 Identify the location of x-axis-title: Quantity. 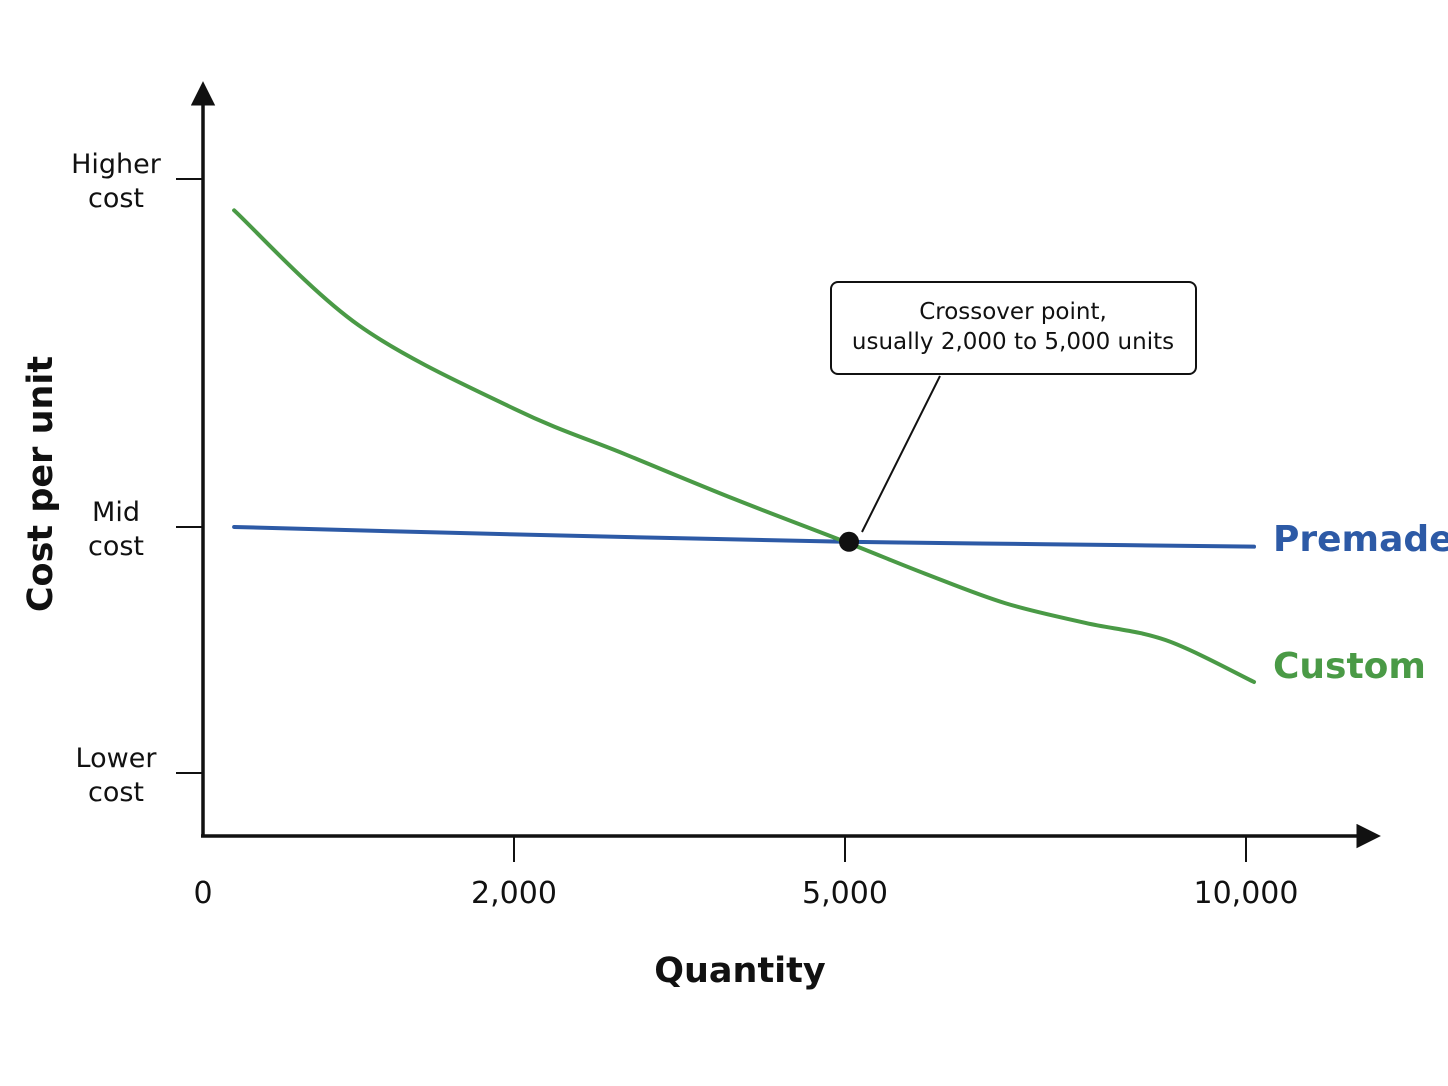
(740, 971).